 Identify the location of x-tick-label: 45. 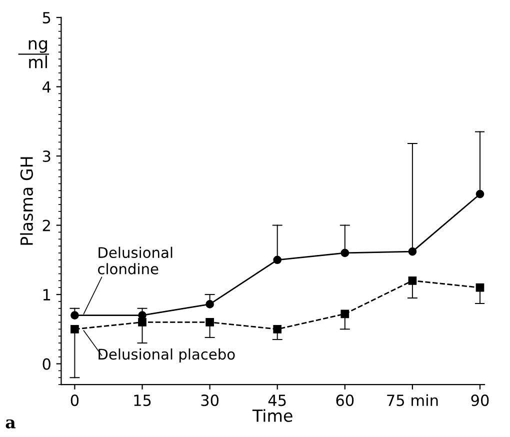
(277, 400).